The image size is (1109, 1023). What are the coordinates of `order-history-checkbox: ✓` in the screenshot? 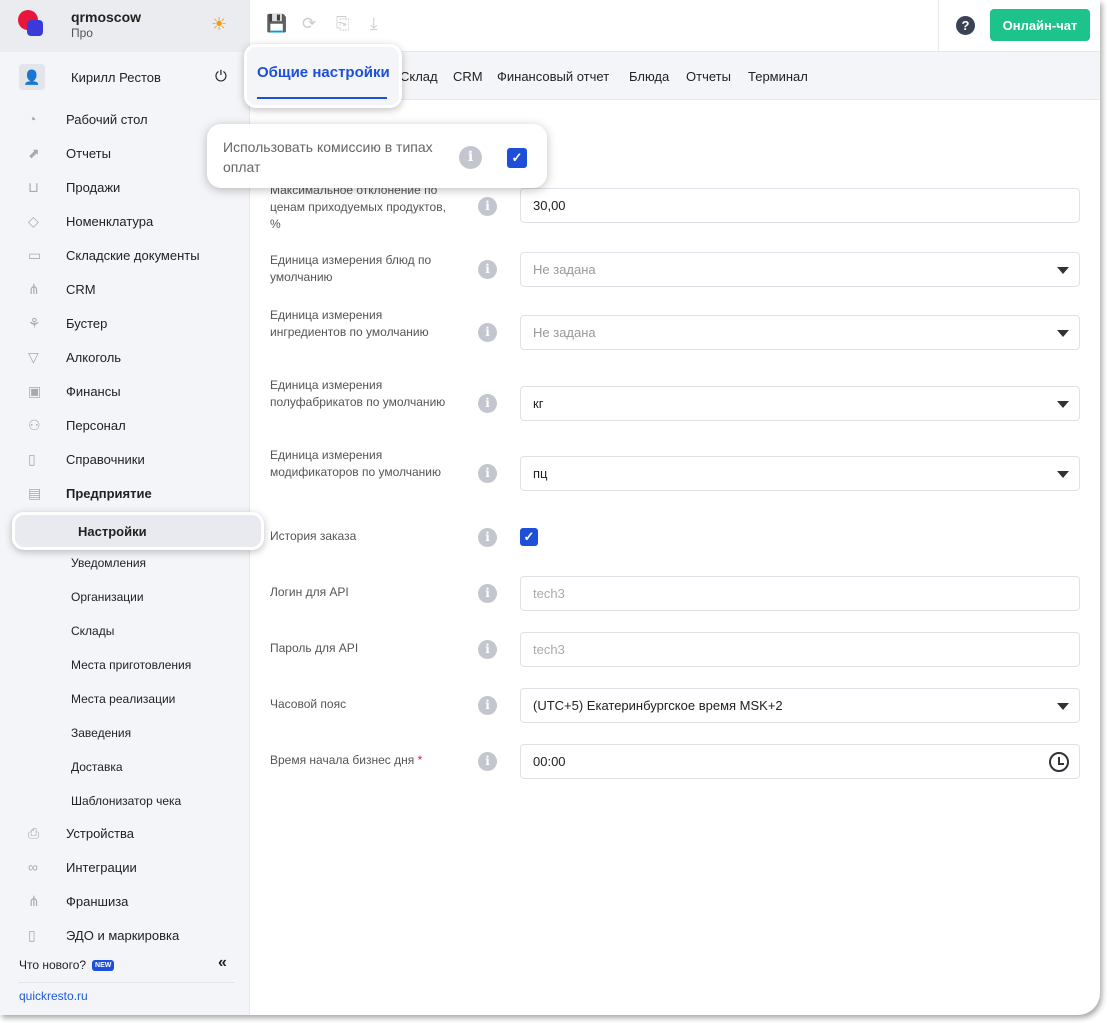 It's located at (529, 537).